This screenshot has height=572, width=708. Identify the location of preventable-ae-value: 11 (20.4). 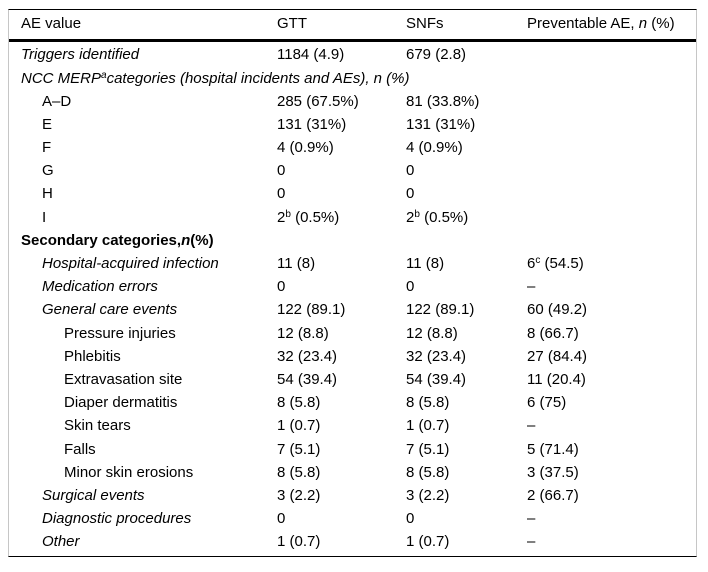
(611, 379).